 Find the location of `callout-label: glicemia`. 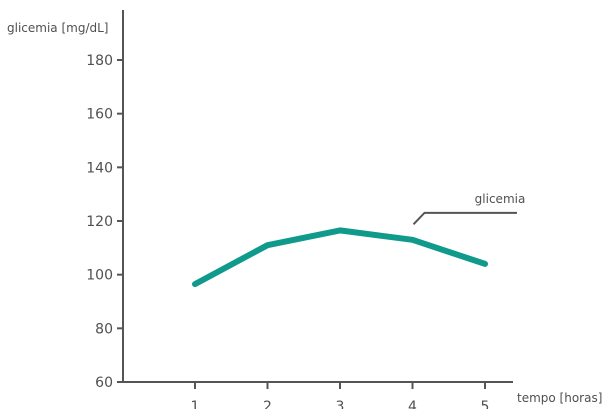

callout-label: glicemia is located at coordinates (500, 199).